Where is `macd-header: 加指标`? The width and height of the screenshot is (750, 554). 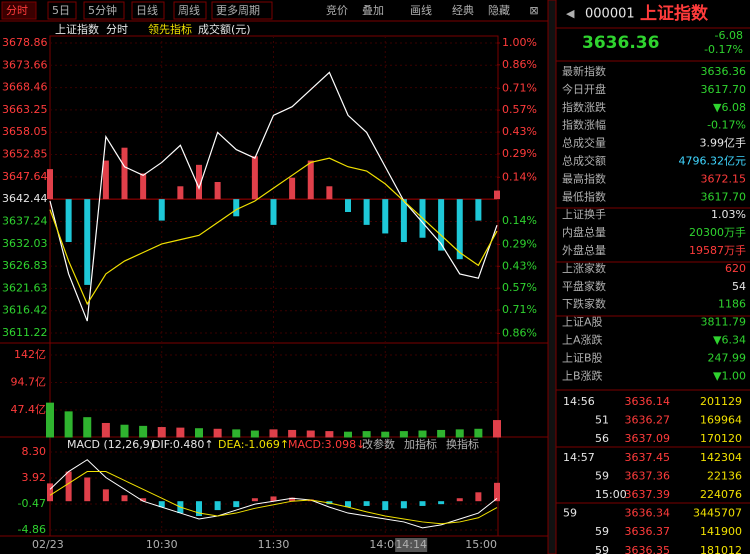 macd-header: 加指标 is located at coordinates (420, 444).